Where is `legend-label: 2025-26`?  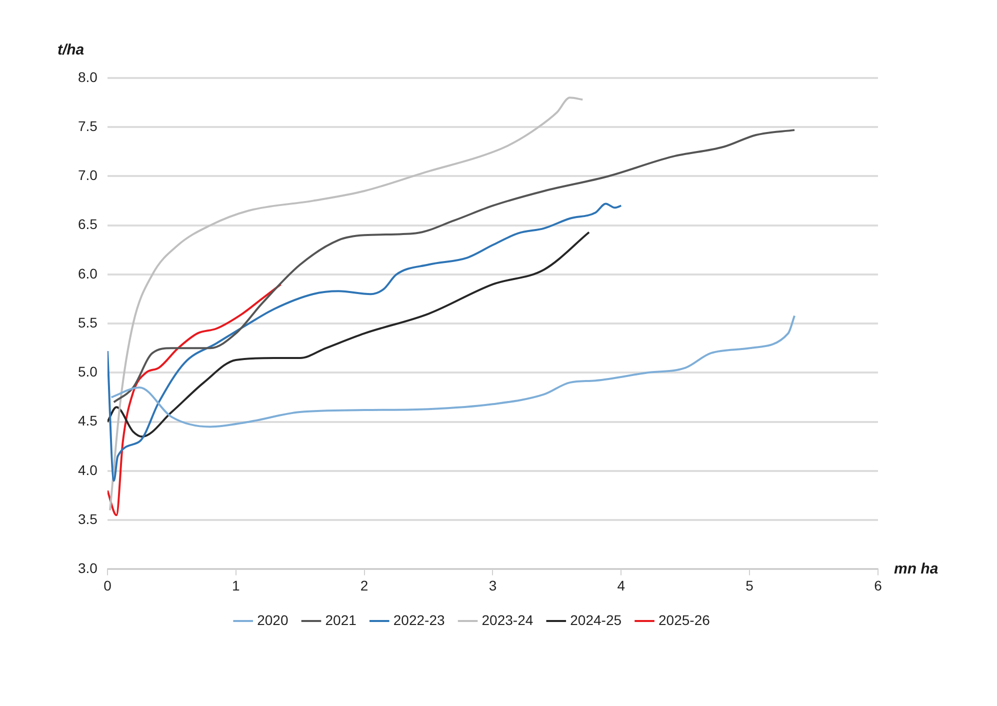
legend-label: 2025-26 is located at coordinates (684, 620).